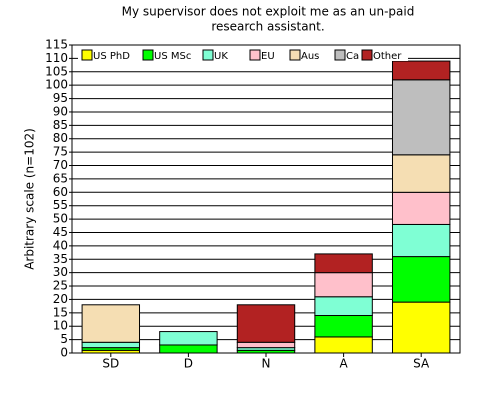 The width and height of the screenshot is (500, 400). What do you see at coordinates (60, 192) in the screenshot?
I see `y-tick-label: 60` at bounding box center [60, 192].